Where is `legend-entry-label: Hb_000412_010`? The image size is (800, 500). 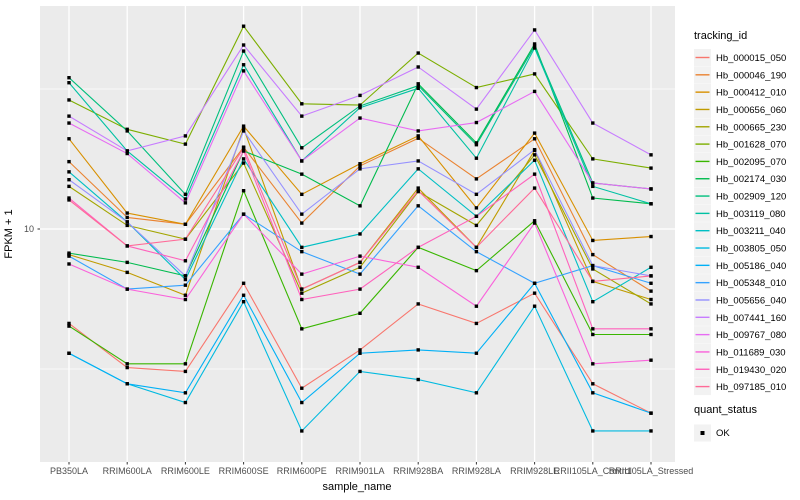 legend-entry-label: Hb_000412_010 is located at coordinates (751, 93).